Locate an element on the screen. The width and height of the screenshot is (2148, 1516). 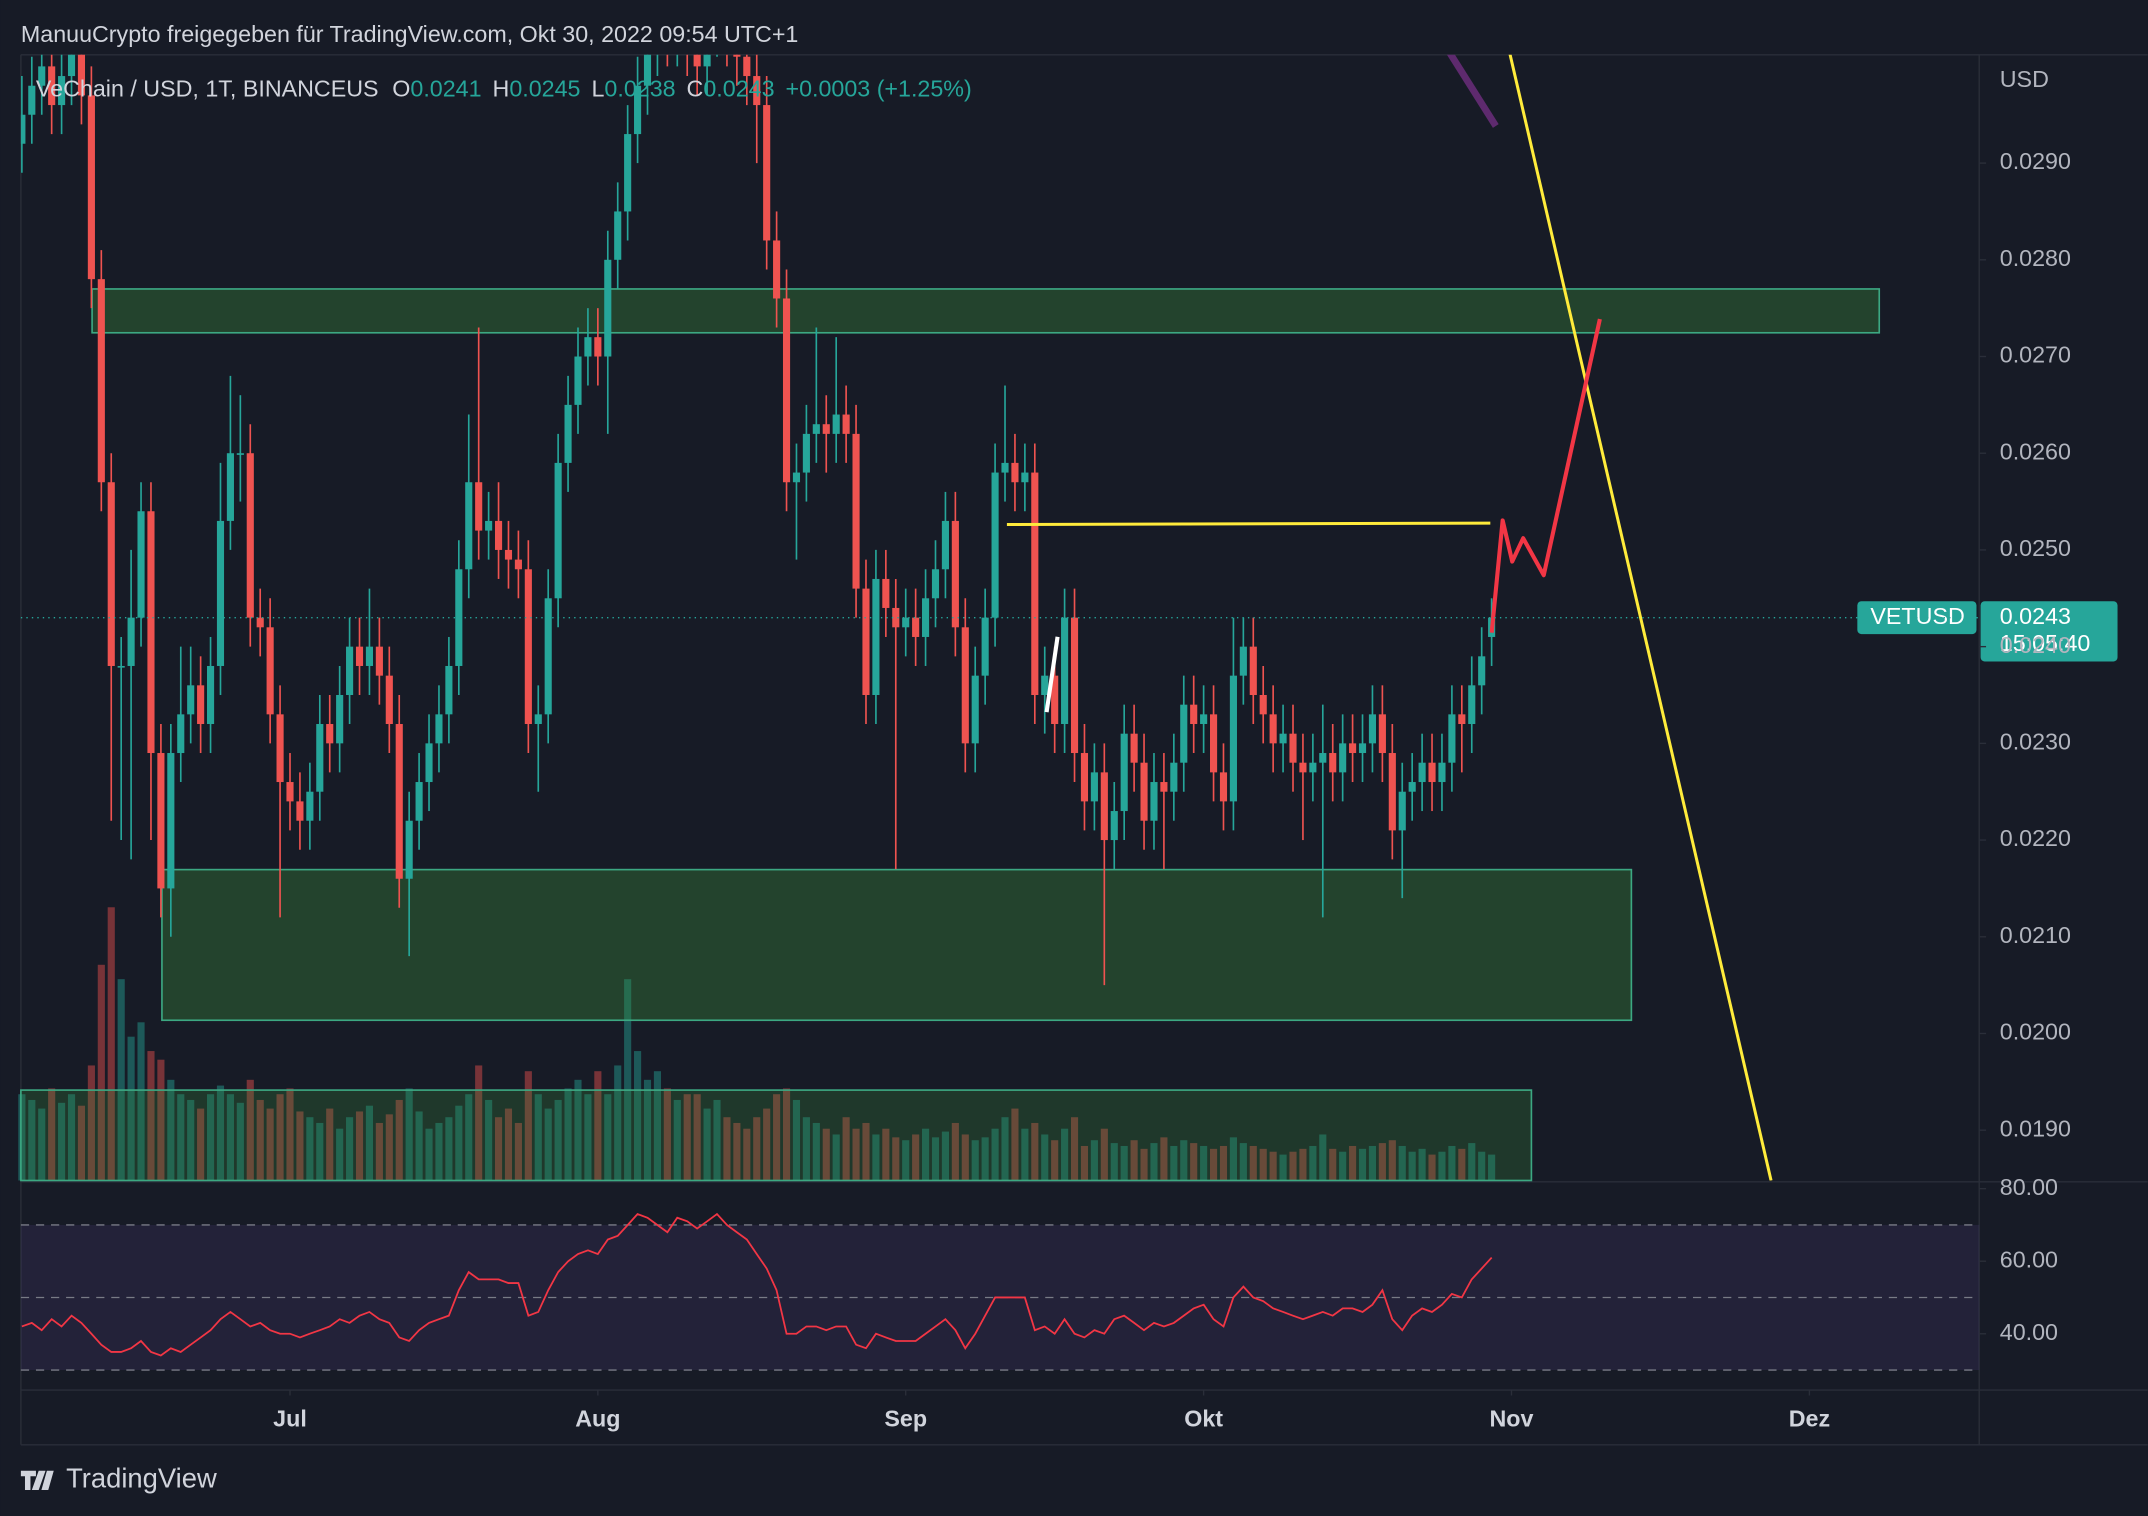
ohlc-key: L is located at coordinates (597, 89).